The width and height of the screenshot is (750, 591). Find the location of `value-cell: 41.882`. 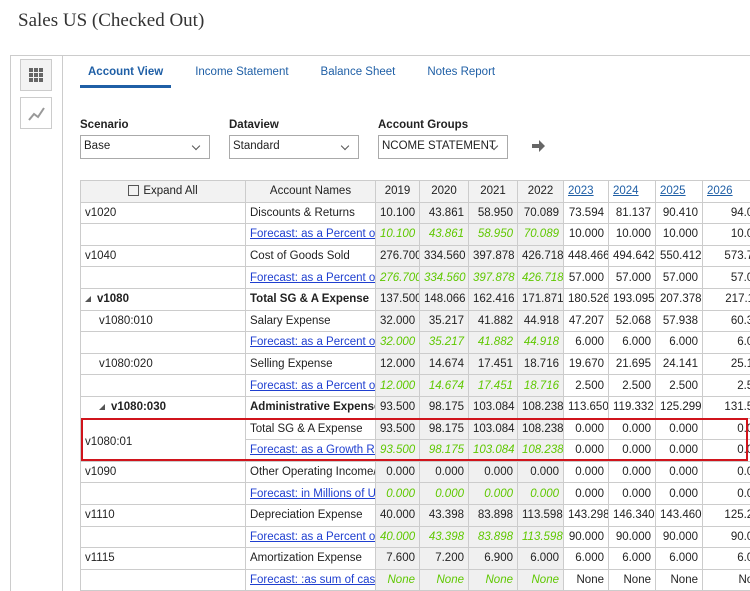

value-cell: 41.882 is located at coordinates (493, 342).